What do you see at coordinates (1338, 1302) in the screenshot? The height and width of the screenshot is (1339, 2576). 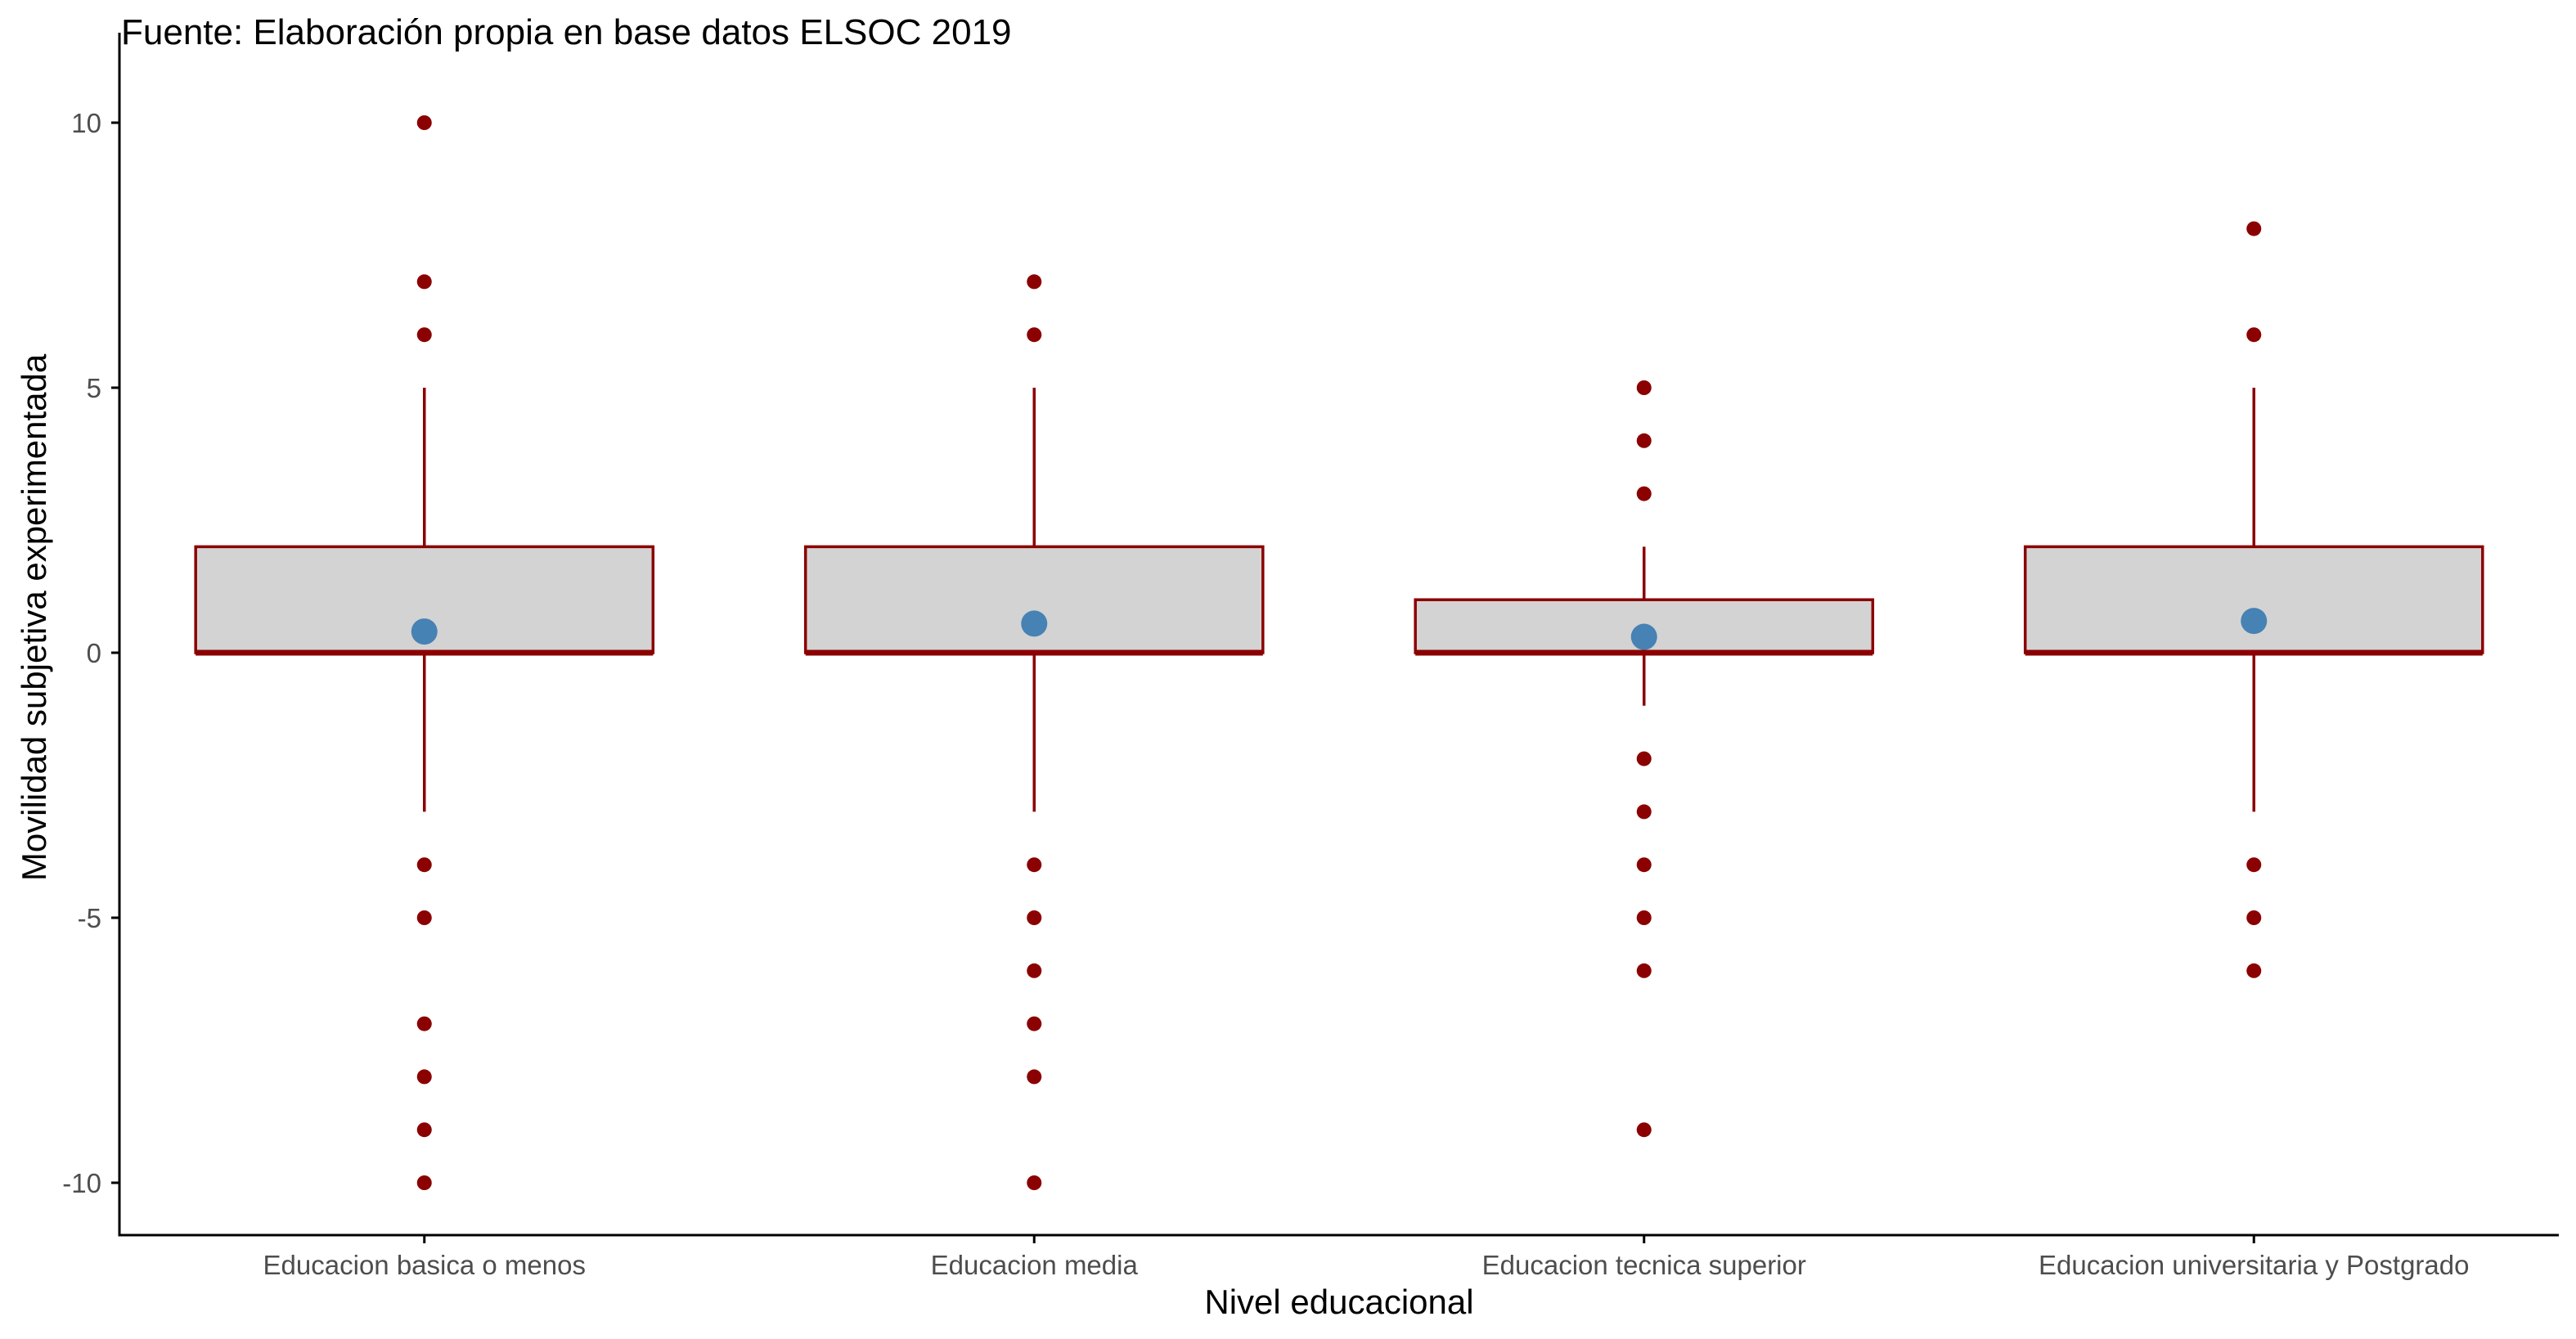 I see `x-axis-title: Nivel educacional` at bounding box center [1338, 1302].